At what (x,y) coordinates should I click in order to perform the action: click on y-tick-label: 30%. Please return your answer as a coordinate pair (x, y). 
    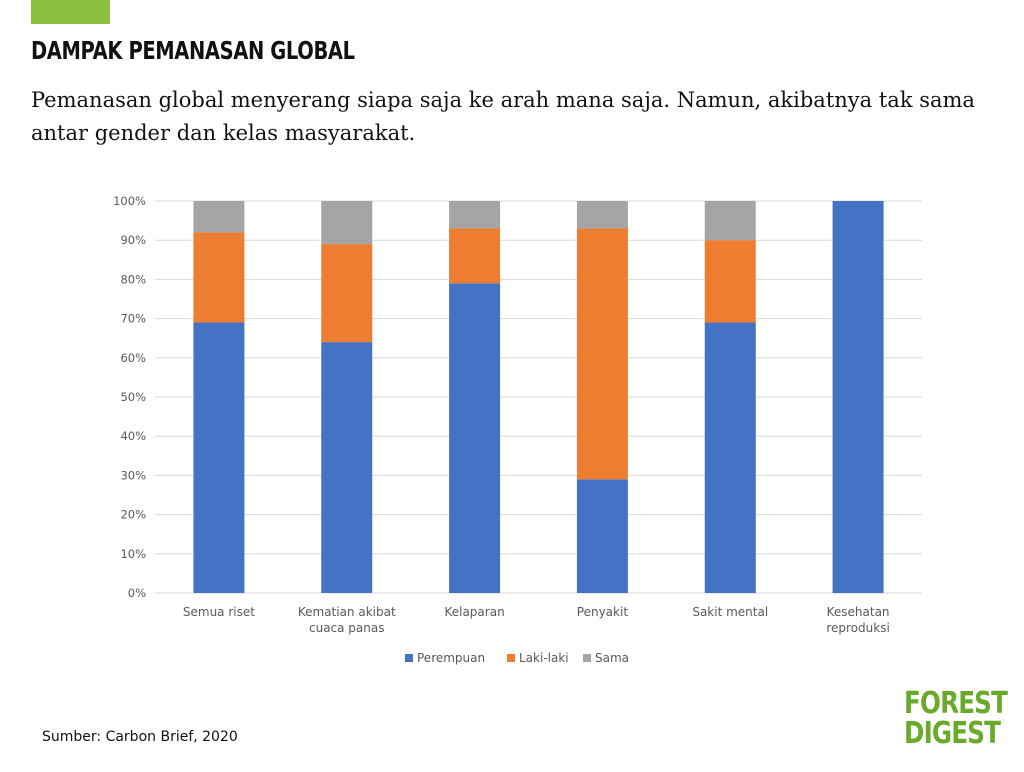
    Looking at the image, I should click on (133, 475).